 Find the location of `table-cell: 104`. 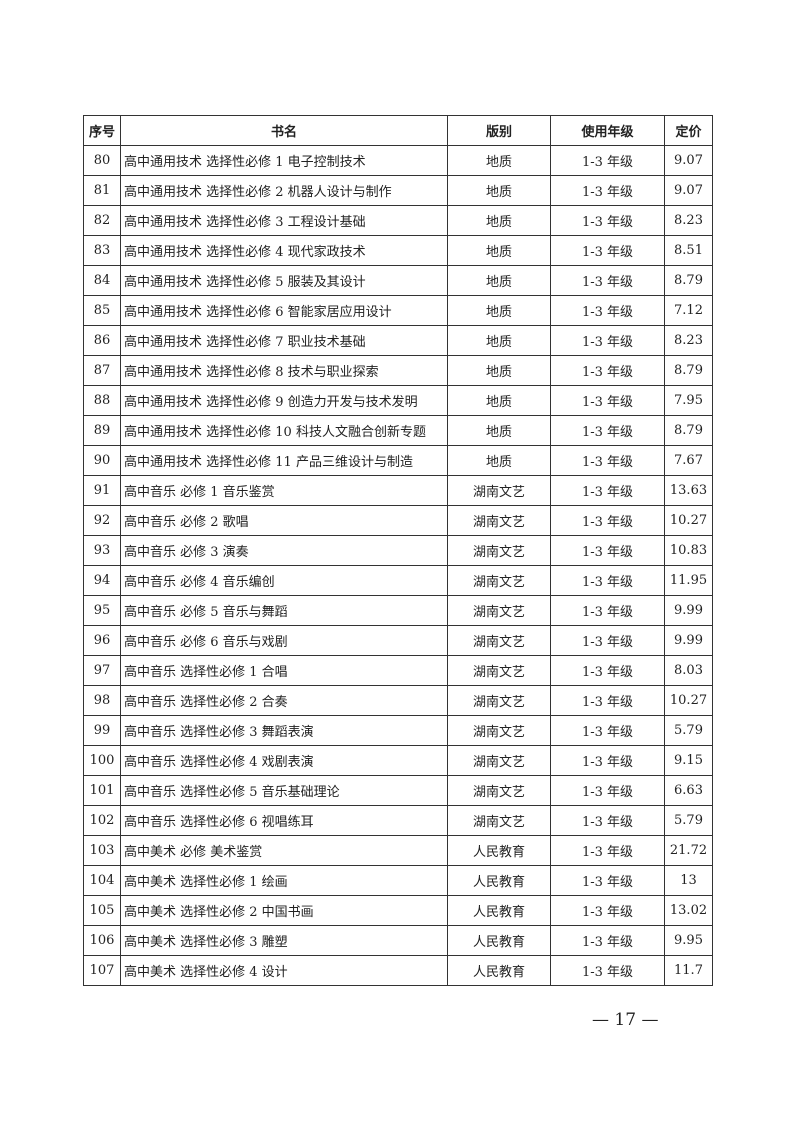

table-cell: 104 is located at coordinates (102, 880).